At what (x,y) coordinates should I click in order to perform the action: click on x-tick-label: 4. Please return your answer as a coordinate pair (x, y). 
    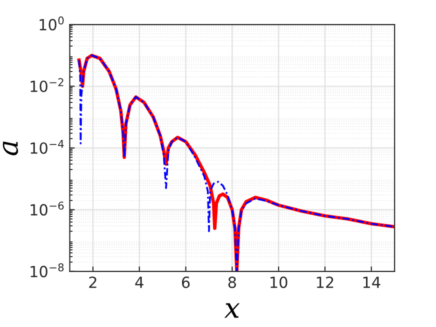
    Looking at the image, I should click on (139, 282).